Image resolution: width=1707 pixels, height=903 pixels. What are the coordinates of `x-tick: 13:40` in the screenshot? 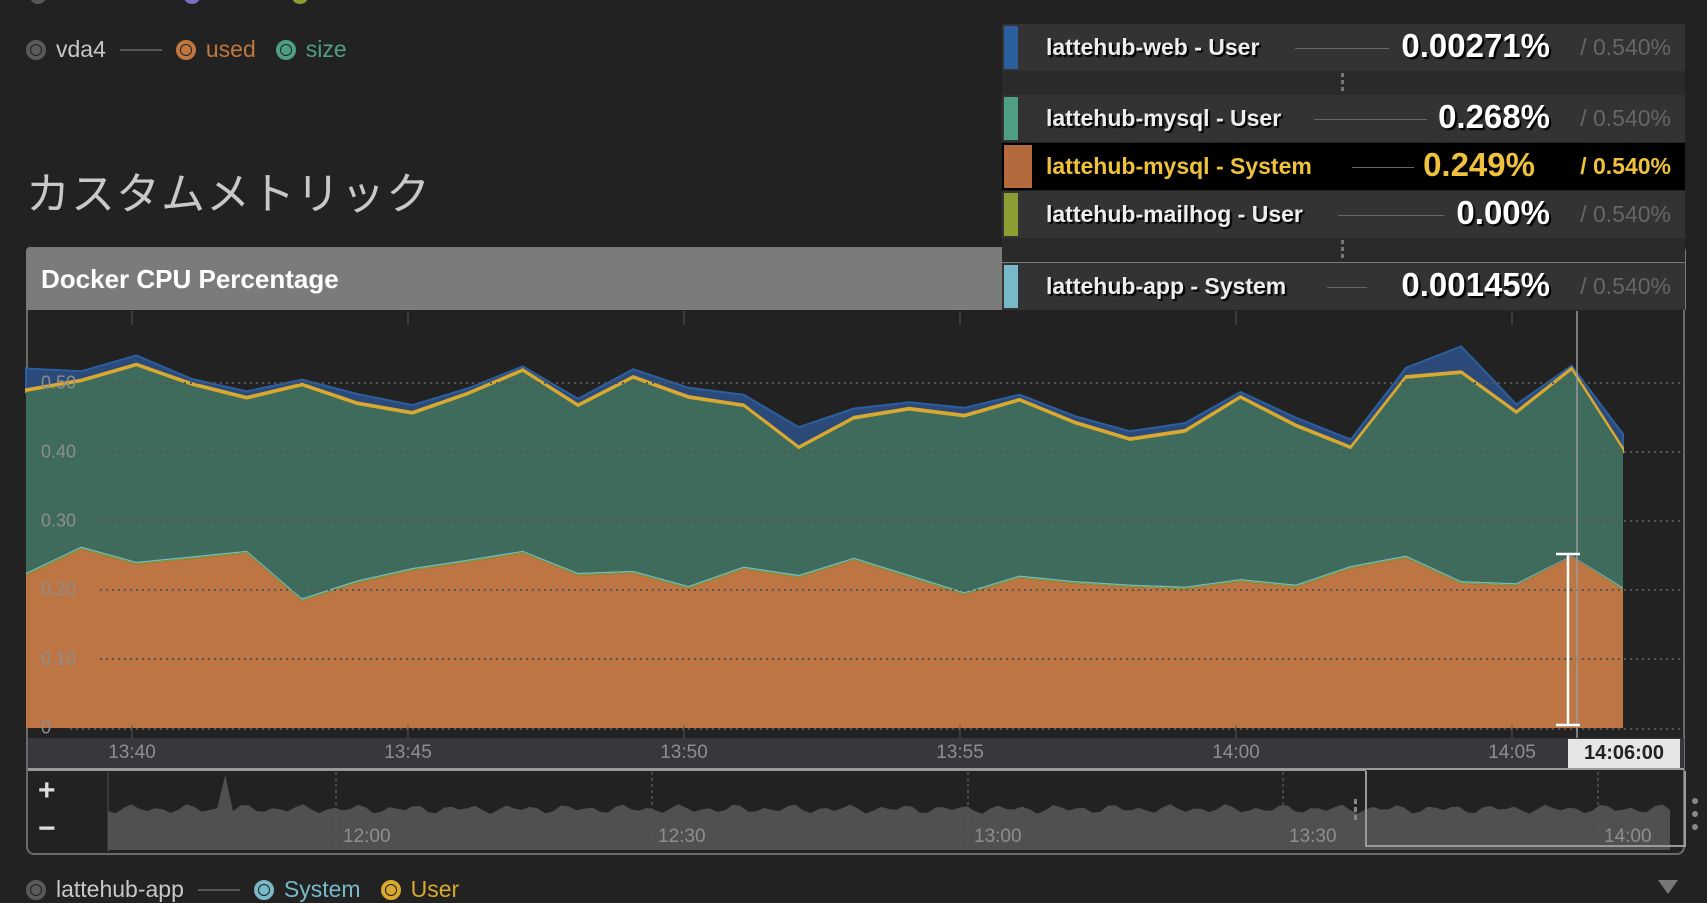 It's located at (132, 752).